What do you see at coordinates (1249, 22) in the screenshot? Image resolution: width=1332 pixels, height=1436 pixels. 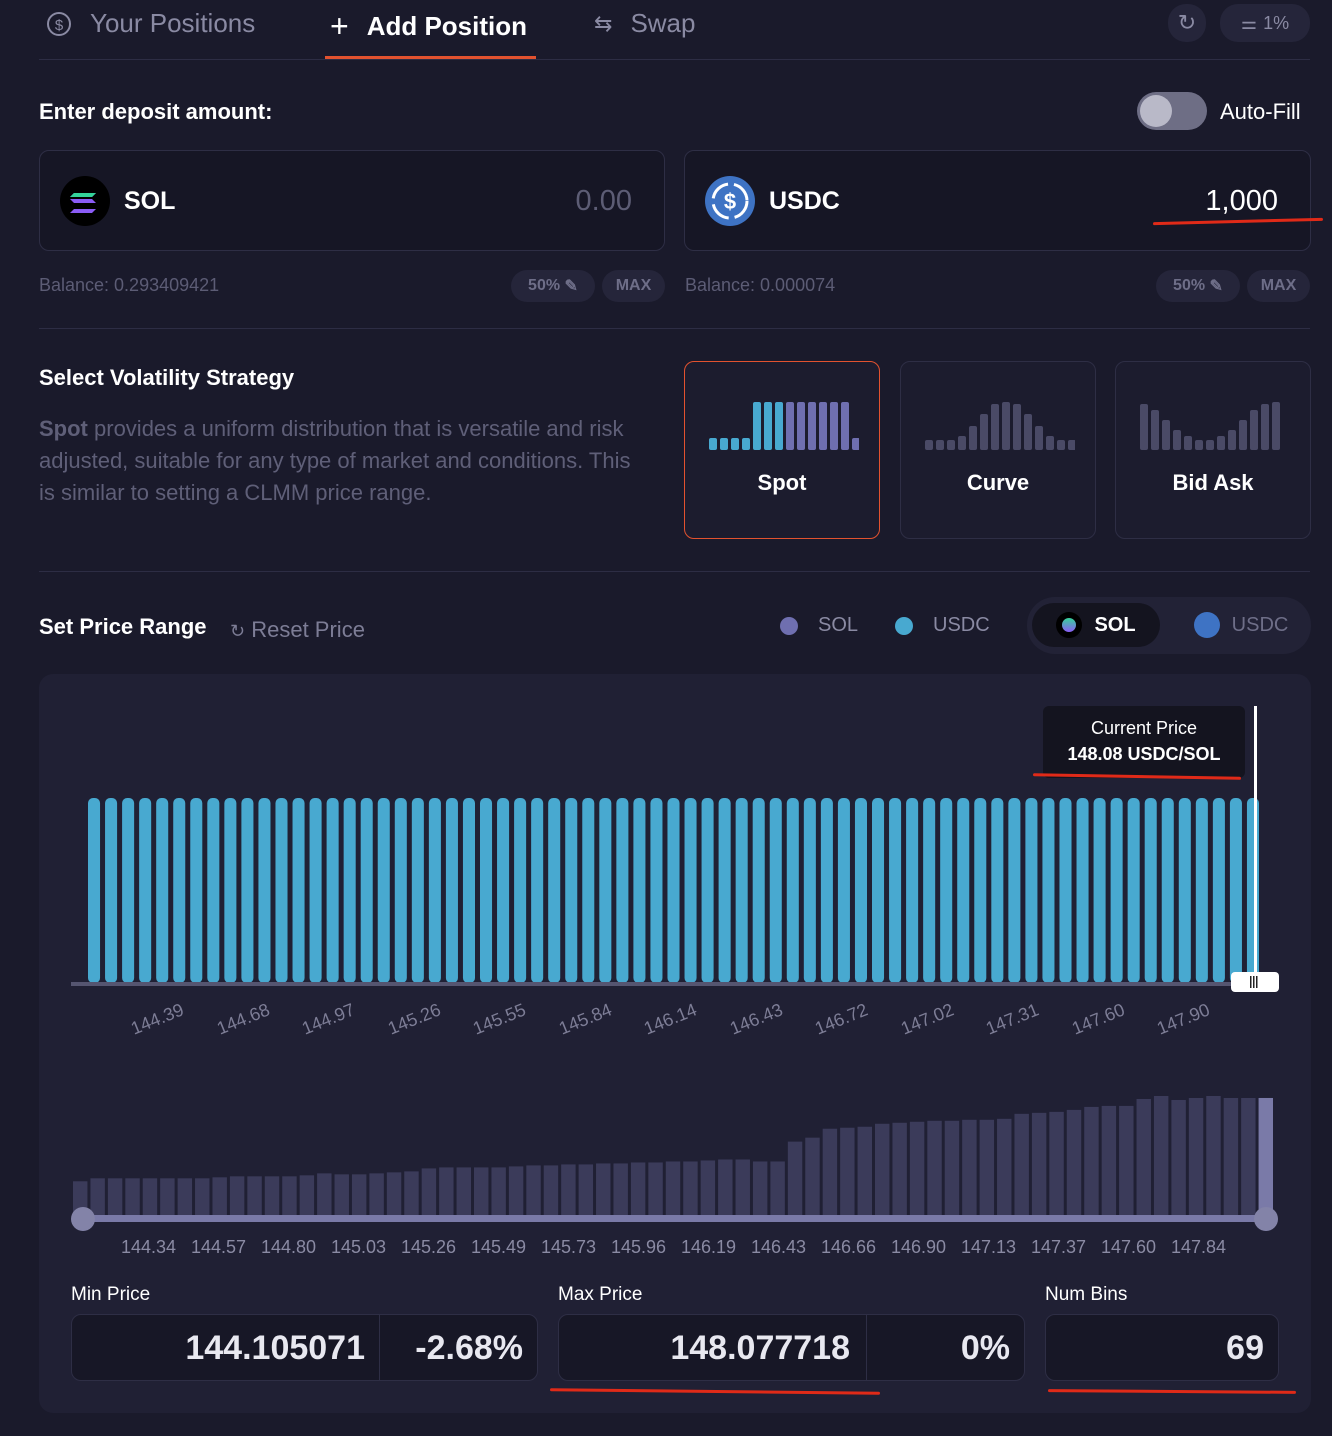 I see `sliders-icon: ⚌` at bounding box center [1249, 22].